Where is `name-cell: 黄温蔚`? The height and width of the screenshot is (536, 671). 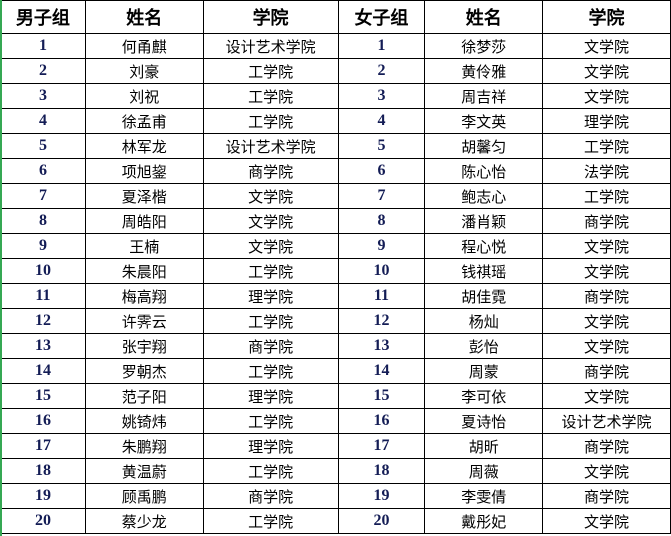
name-cell: 黄温蔚 is located at coordinates (144, 471).